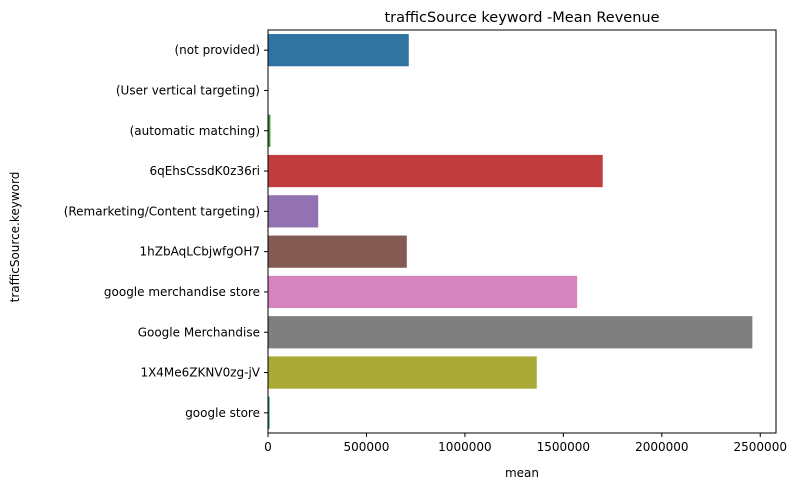 This screenshot has width=793, height=490. What do you see at coordinates (760, 447) in the screenshot?
I see `x-tick-label: 2500000` at bounding box center [760, 447].